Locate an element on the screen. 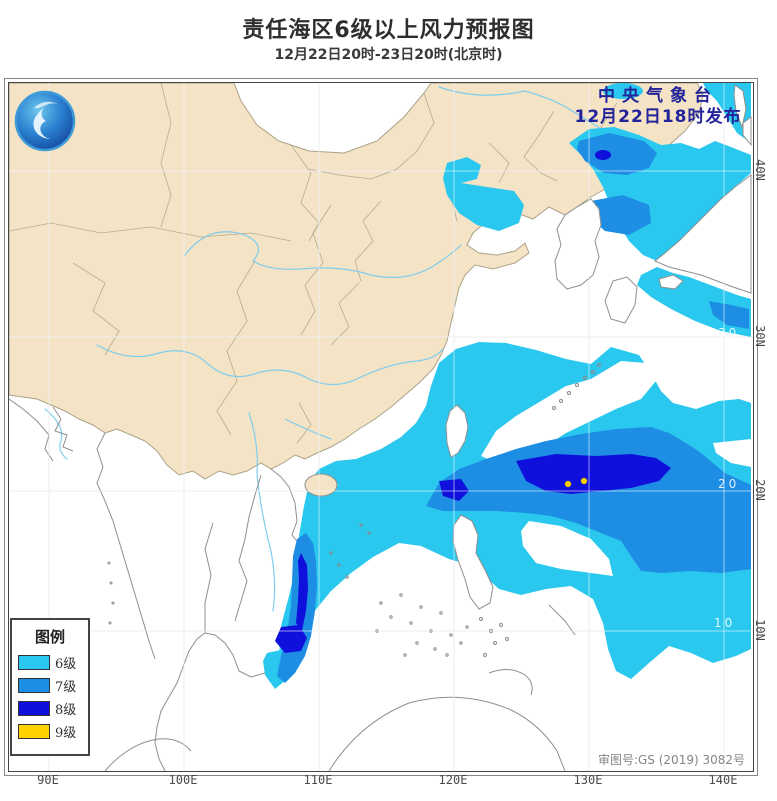  calm-holes is located at coordinates (616, 468).